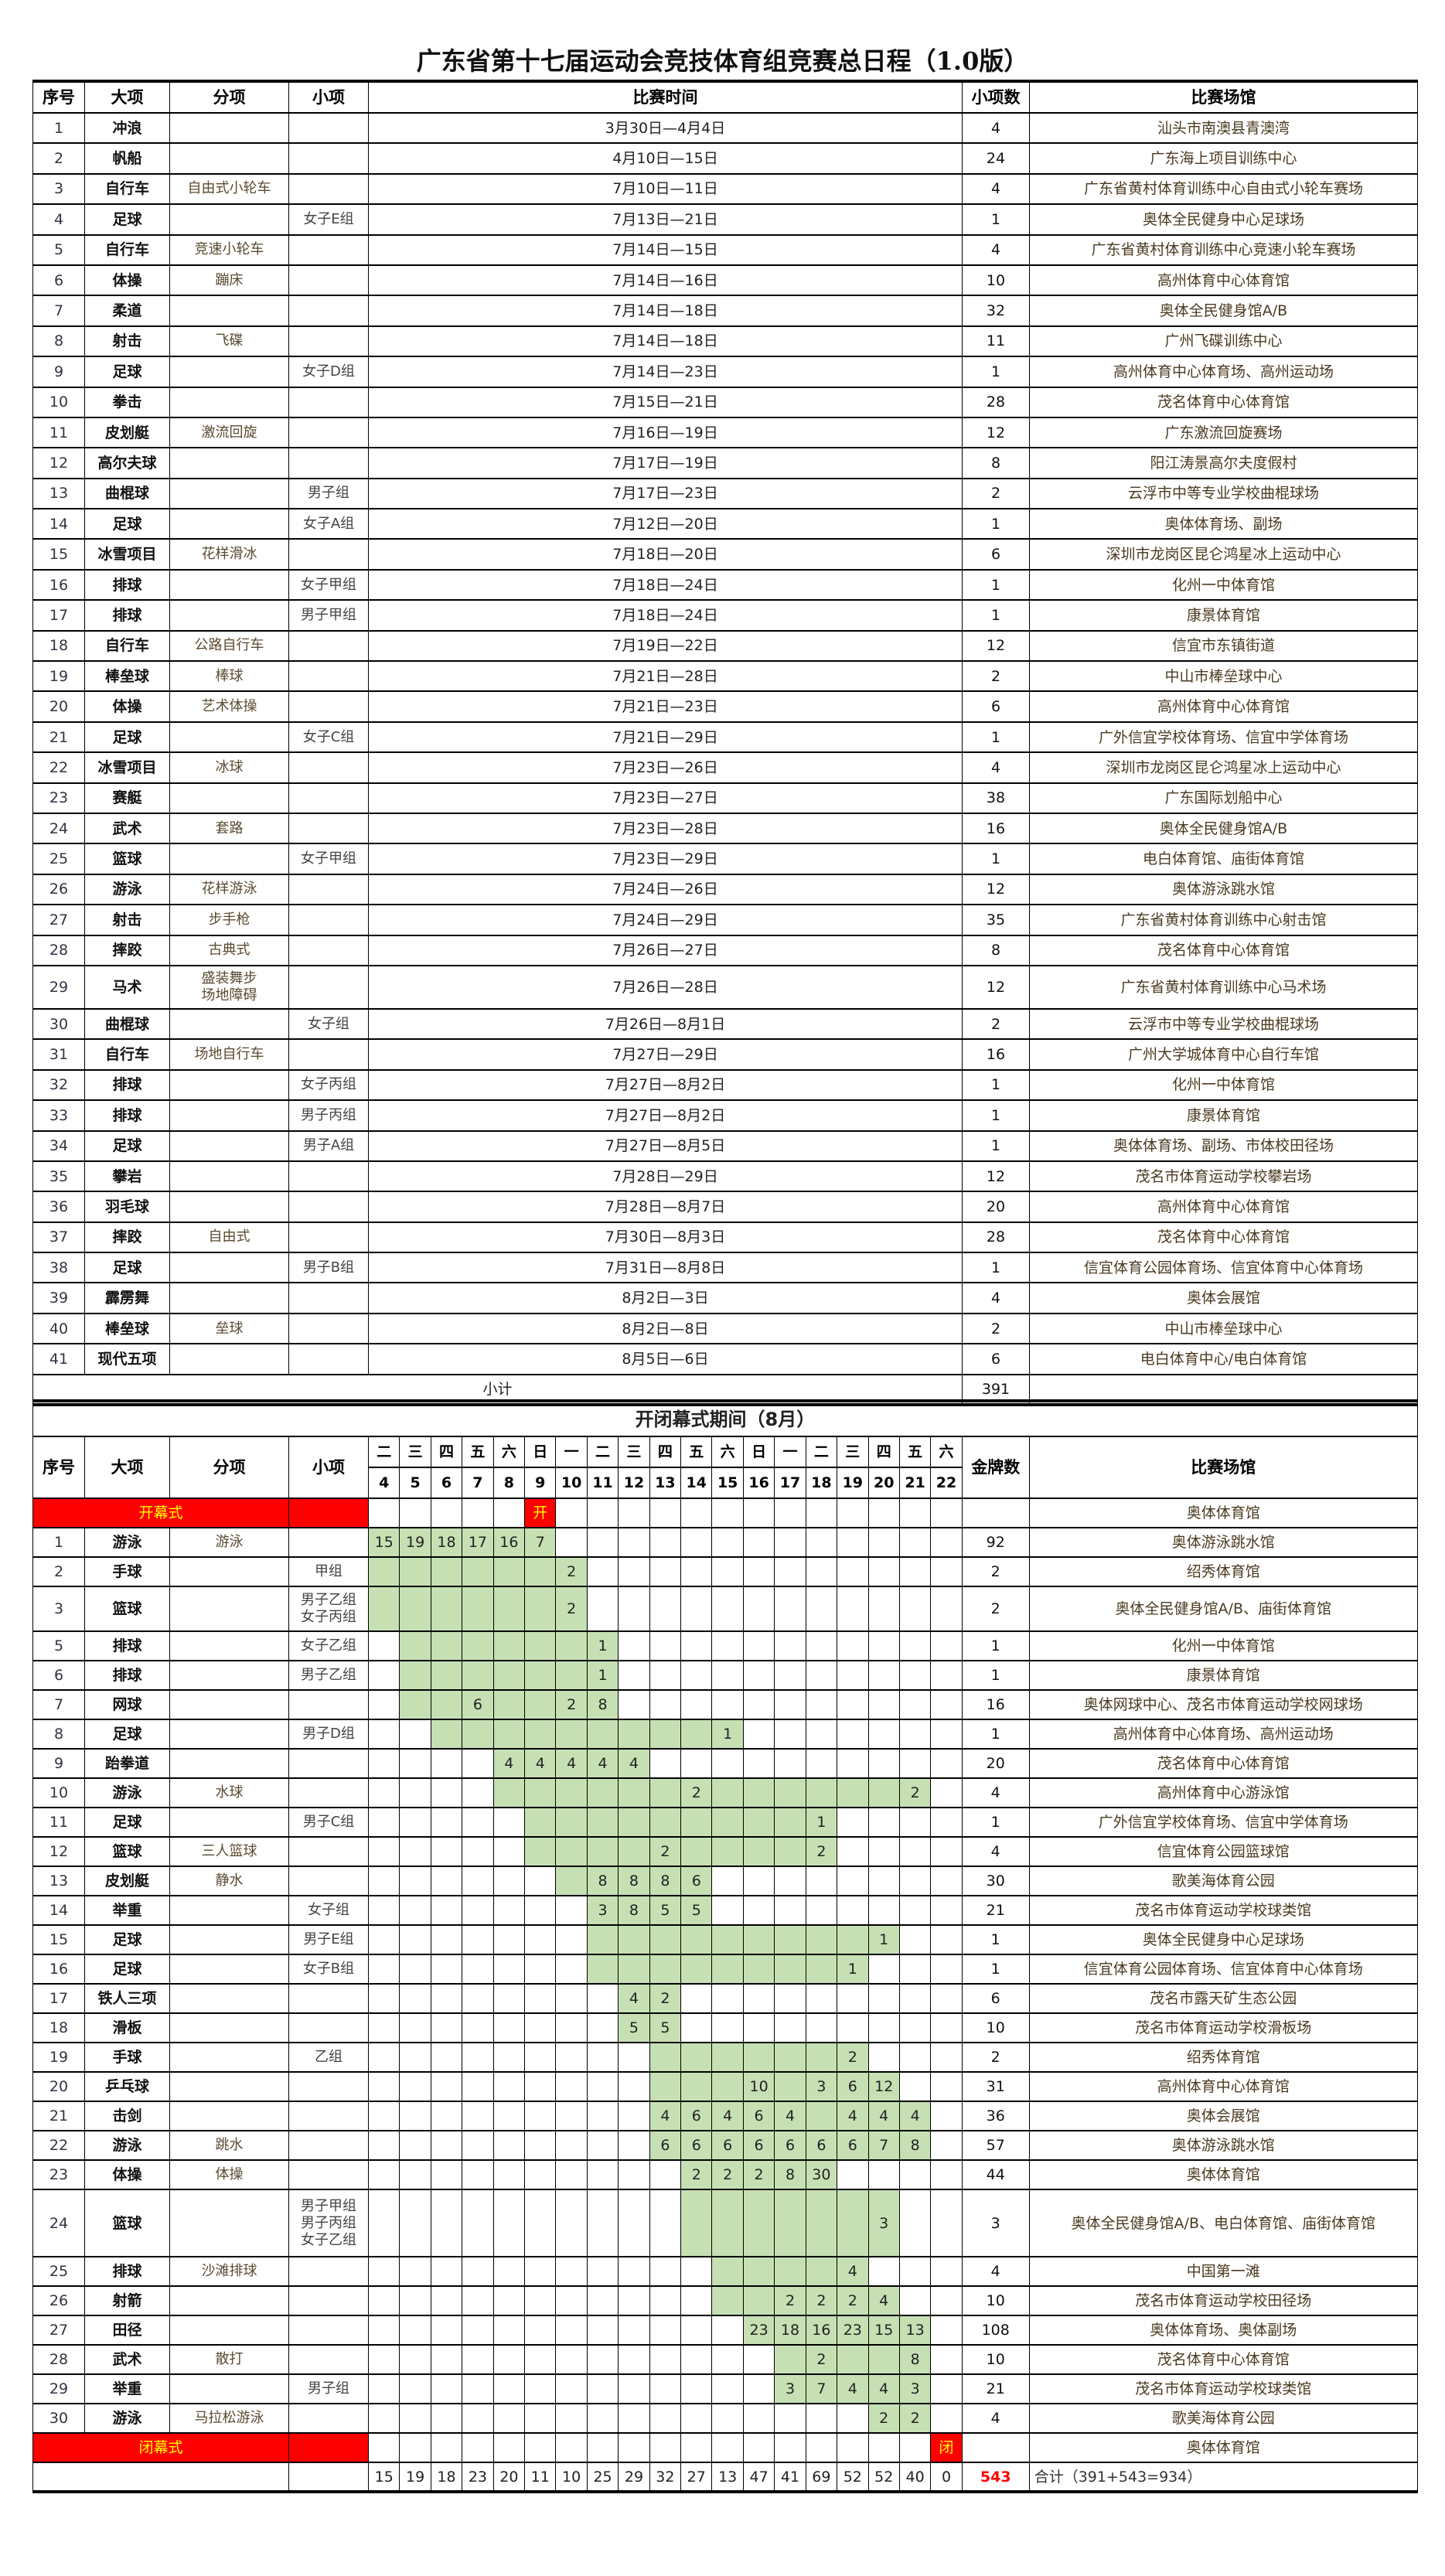  I want to click on row-sport: 拳击, so click(127, 402).